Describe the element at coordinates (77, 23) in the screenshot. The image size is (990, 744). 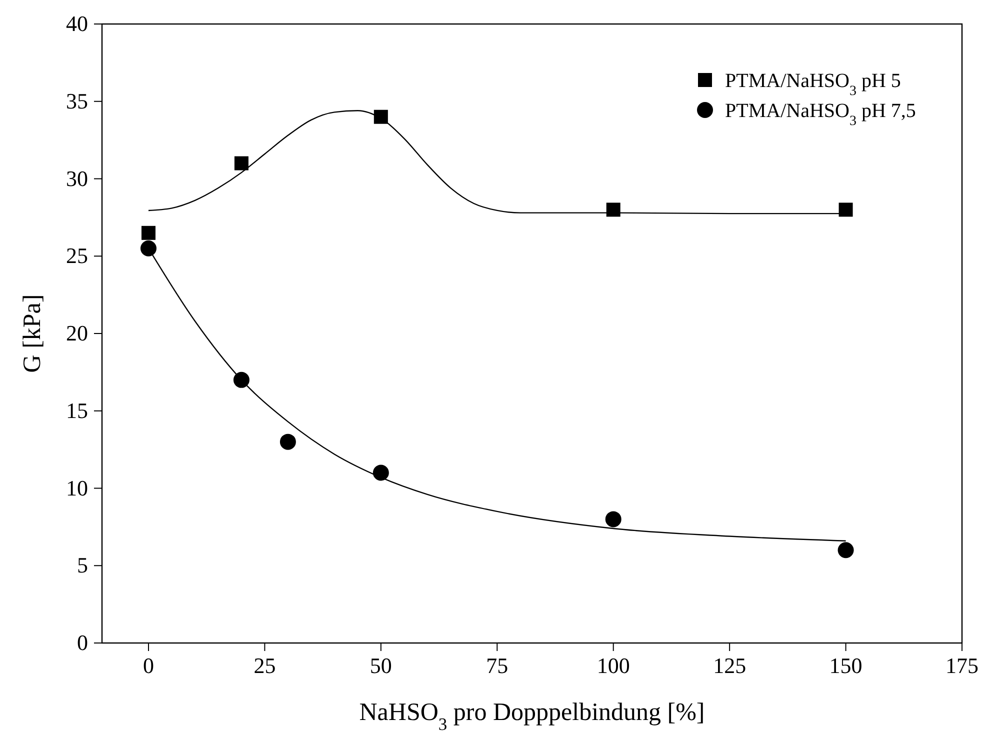
I see `y-tick-label: 40` at that location.